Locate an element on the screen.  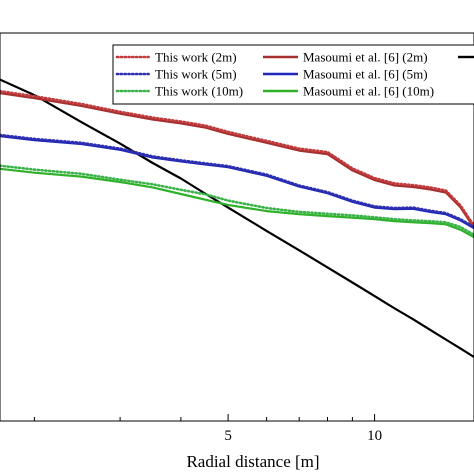
x-tick-label: 10 is located at coordinates (374, 436).